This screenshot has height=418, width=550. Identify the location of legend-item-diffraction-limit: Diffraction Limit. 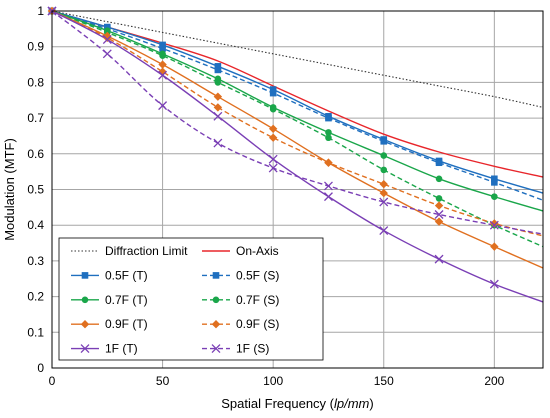
(129, 251).